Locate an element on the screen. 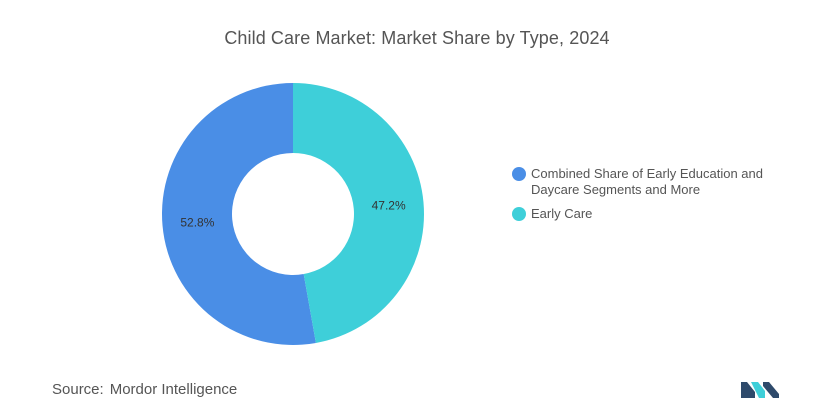  legend-swatch-early-care is located at coordinates (519, 214).